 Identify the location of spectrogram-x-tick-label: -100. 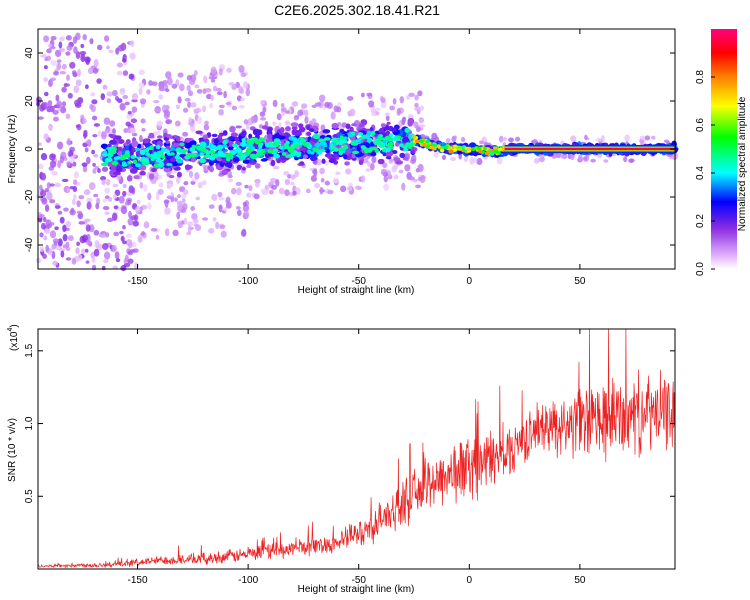
(248, 281).